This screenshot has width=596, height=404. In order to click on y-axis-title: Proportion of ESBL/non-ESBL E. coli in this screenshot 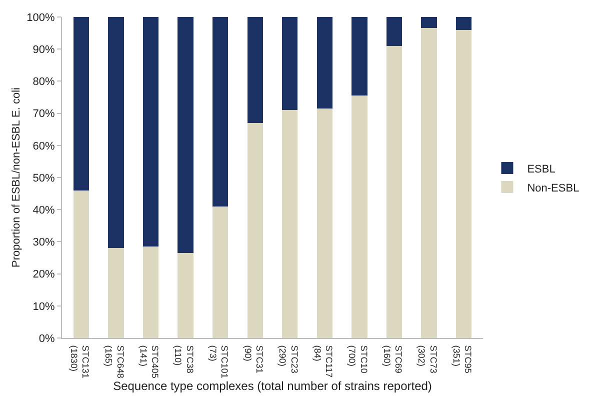, I will do `click(16, 178)`.